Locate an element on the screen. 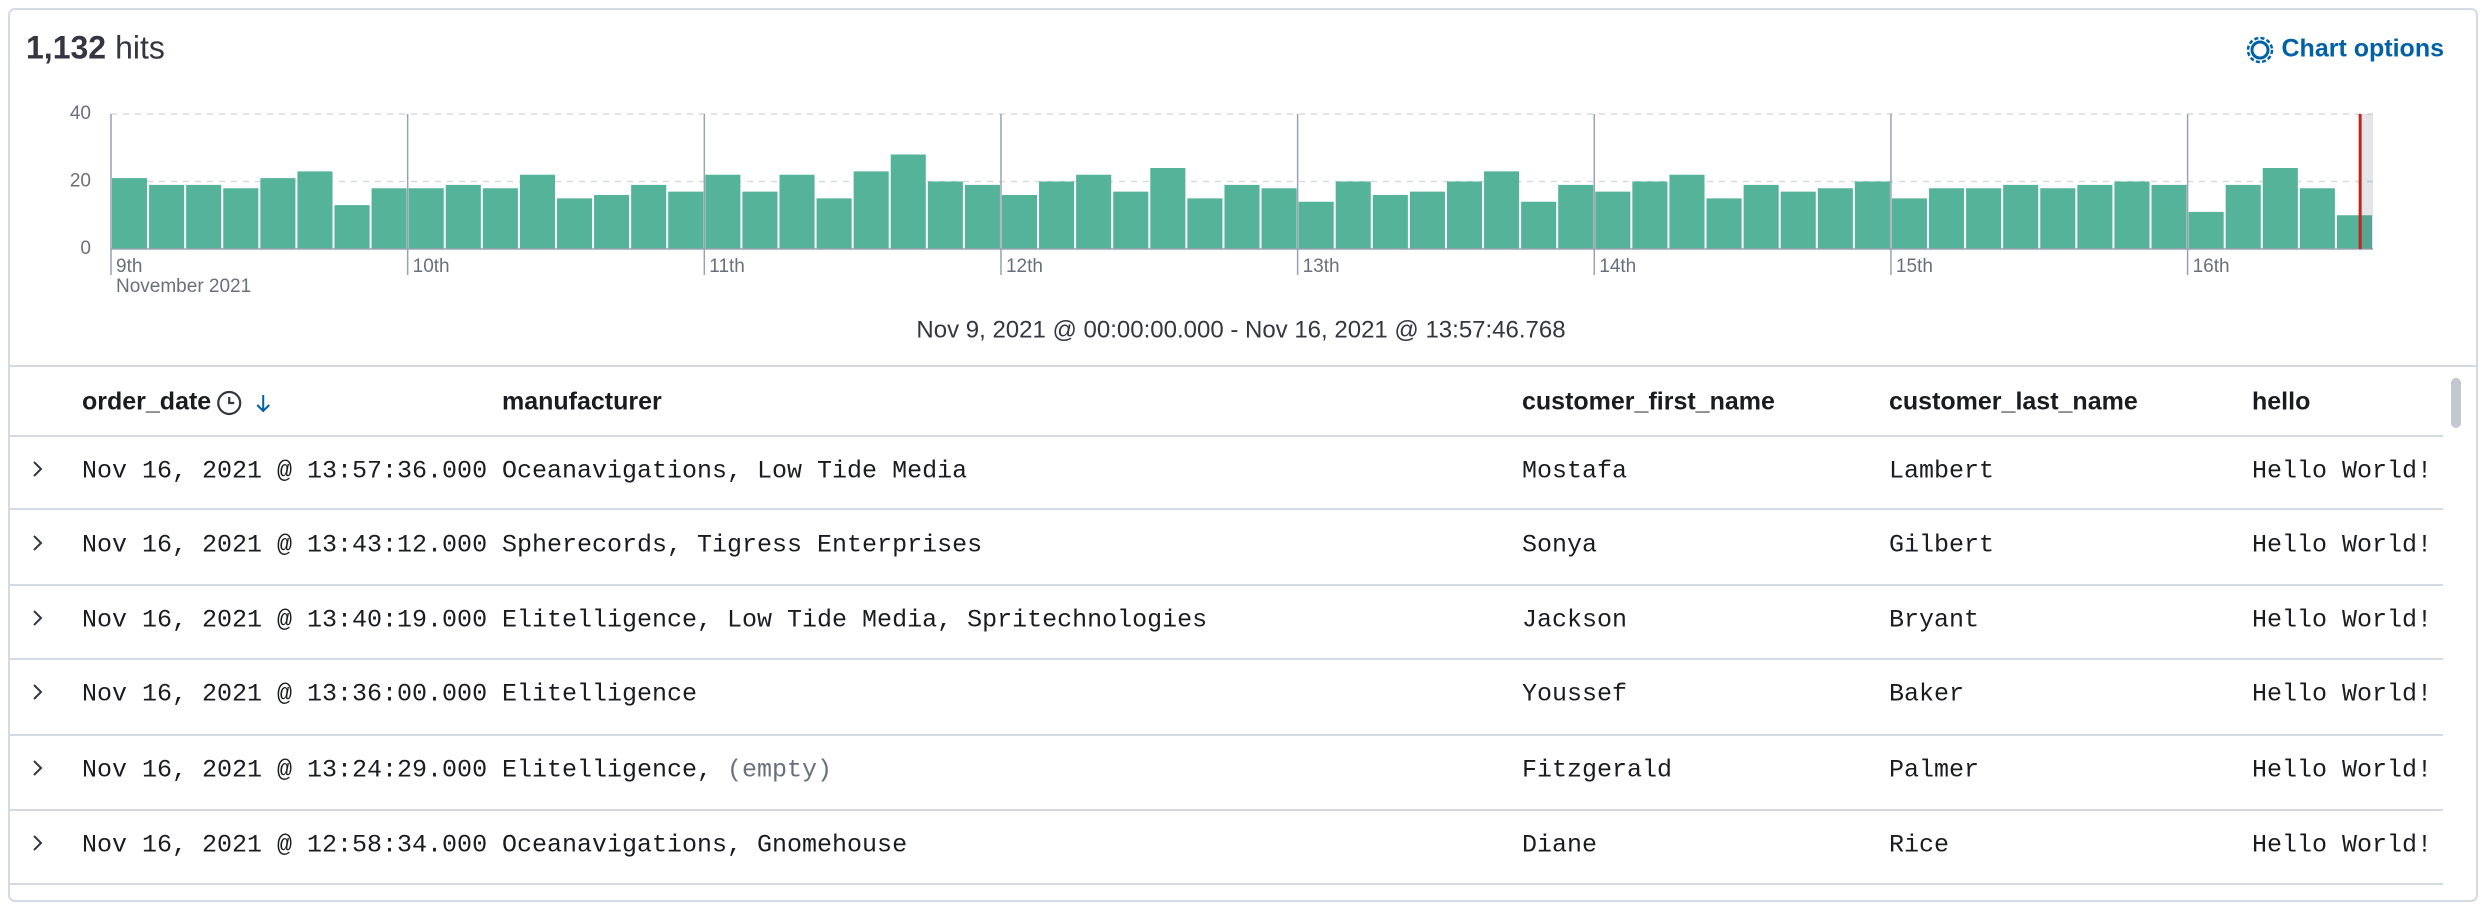 Image resolution: width=2486 pixels, height=910 pixels. cell-customer-last-name: Baker is located at coordinates (1926, 694).